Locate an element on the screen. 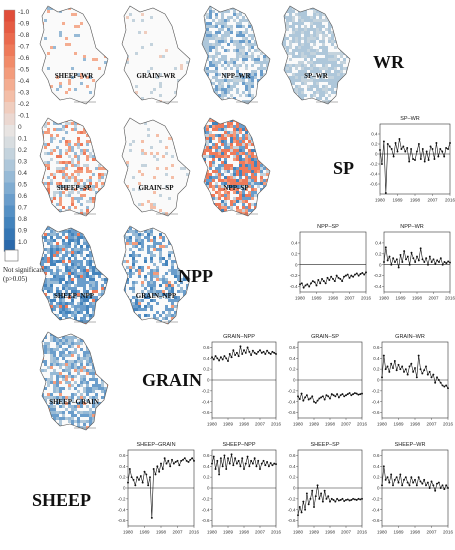 Image resolution: width=455 pixels, height=550 pixels. legend-tick-label: 0.1 is located at coordinates (22, 139).